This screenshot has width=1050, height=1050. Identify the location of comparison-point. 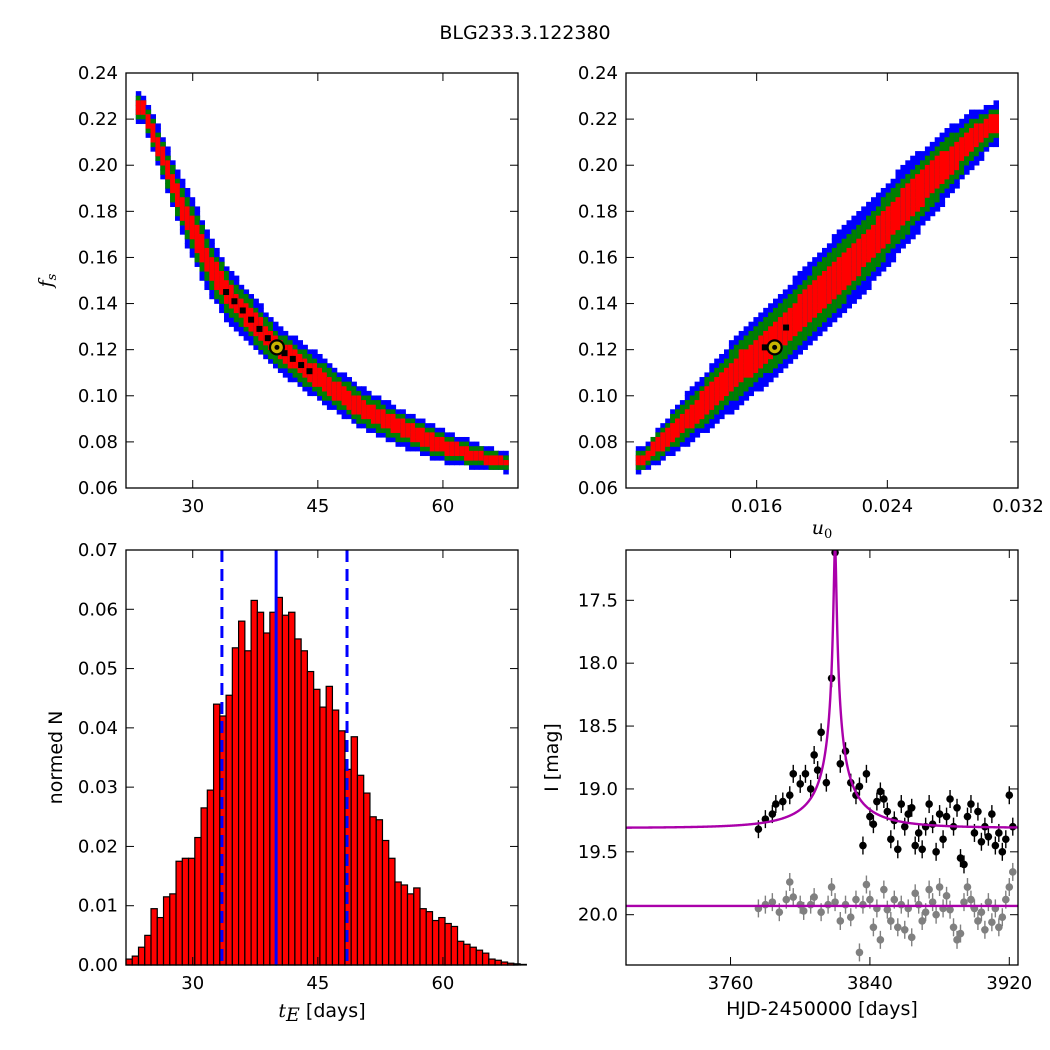
(936, 914).